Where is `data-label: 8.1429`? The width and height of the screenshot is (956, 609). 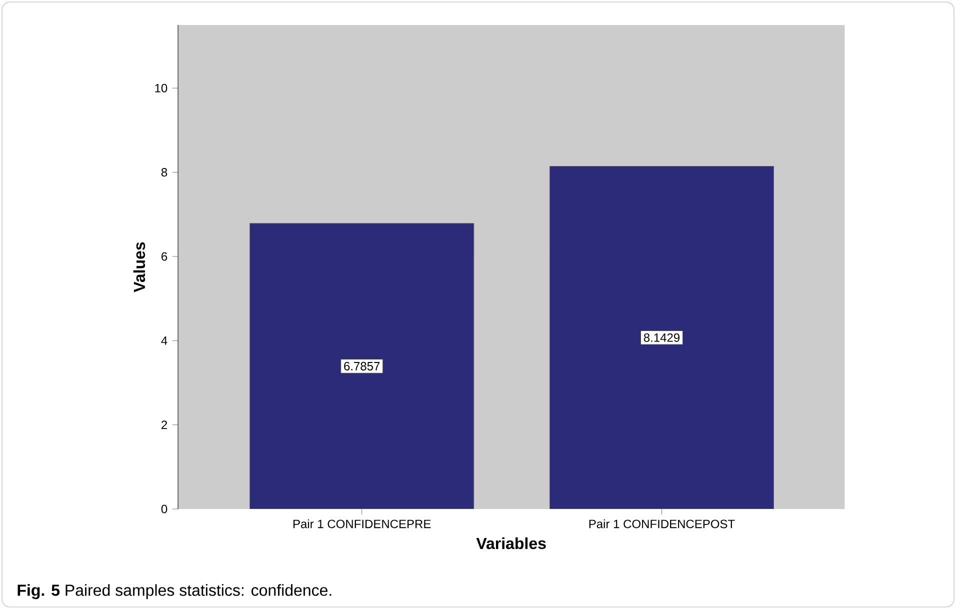 data-label: 8.1429 is located at coordinates (662, 337).